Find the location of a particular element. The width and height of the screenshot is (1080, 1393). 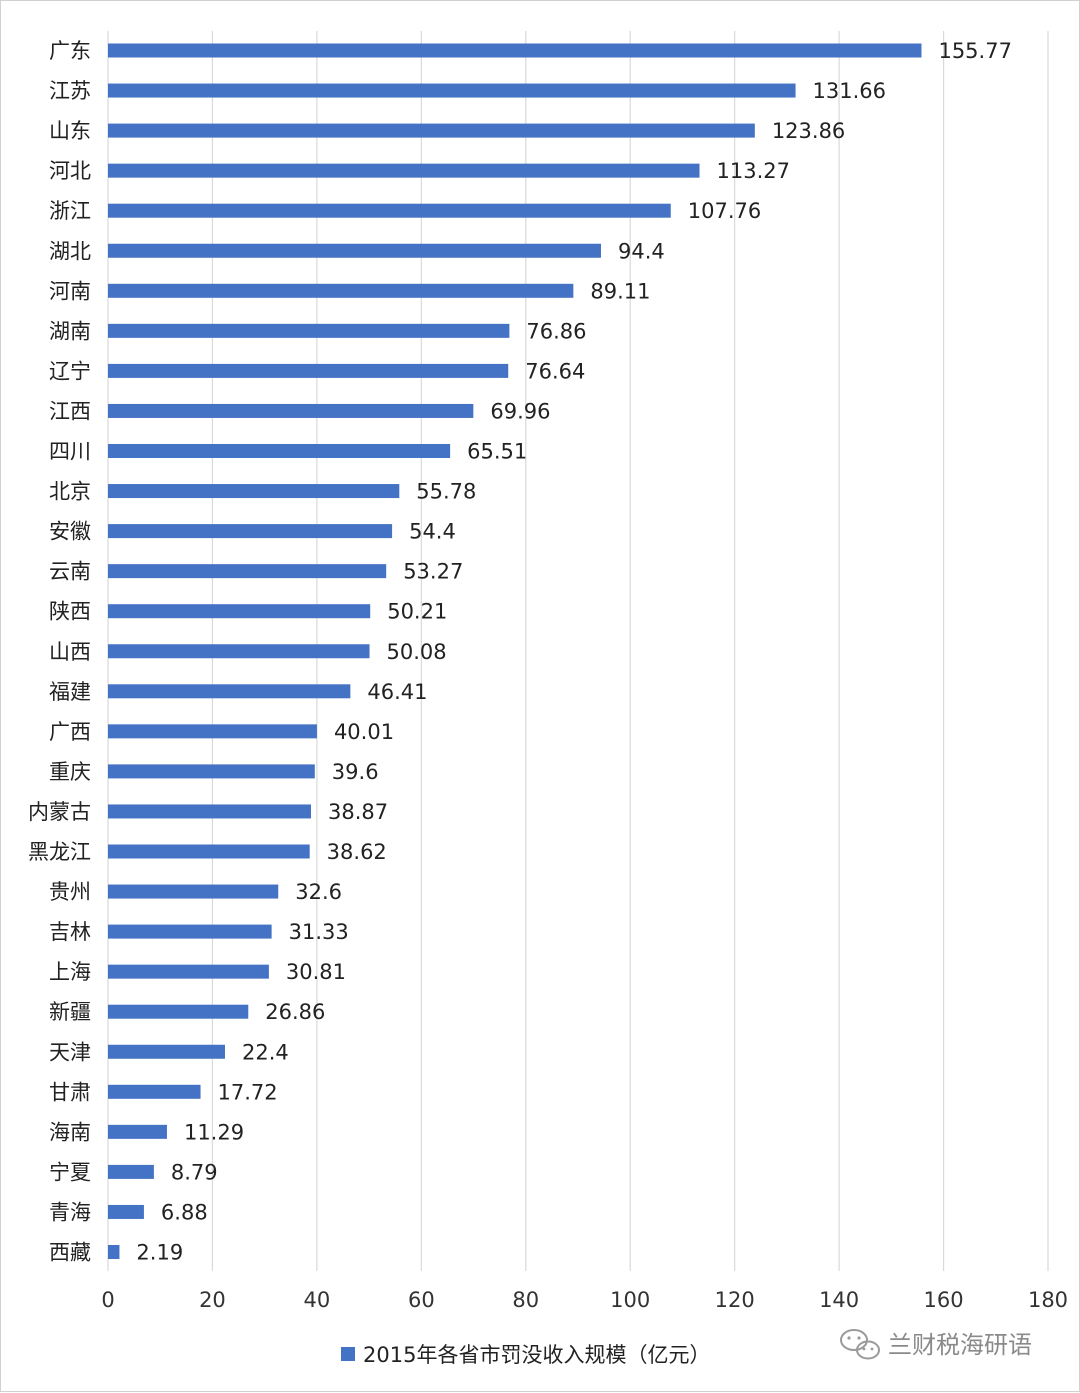

value-label: 123.86 is located at coordinates (808, 131).